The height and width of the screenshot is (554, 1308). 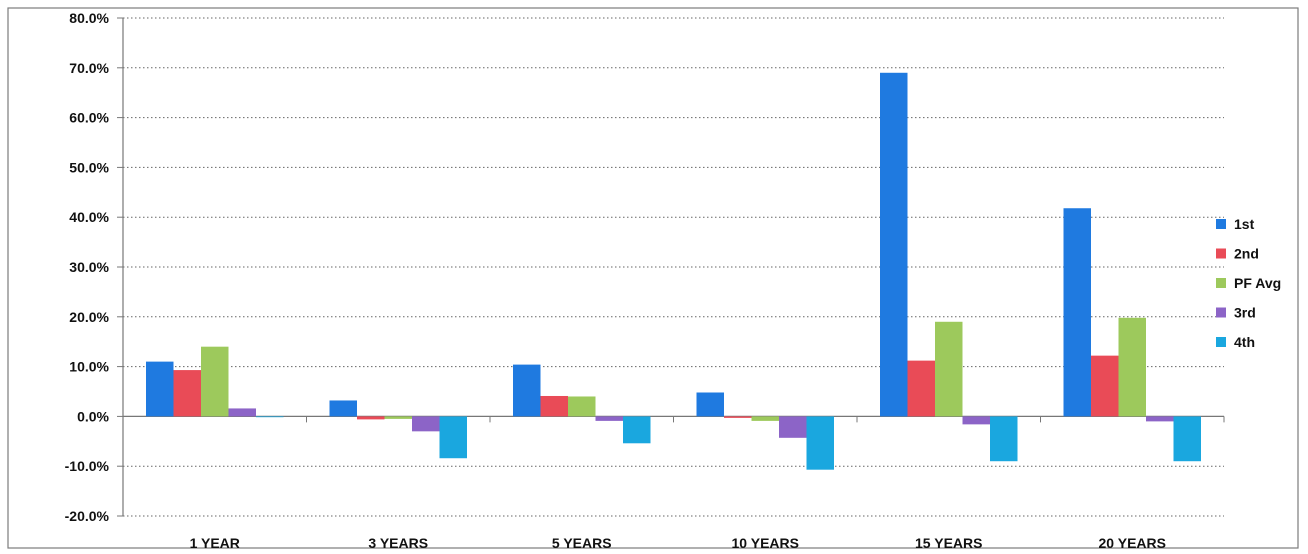 What do you see at coordinates (1221, 224) in the screenshot?
I see `legend-swatch-1st` at bounding box center [1221, 224].